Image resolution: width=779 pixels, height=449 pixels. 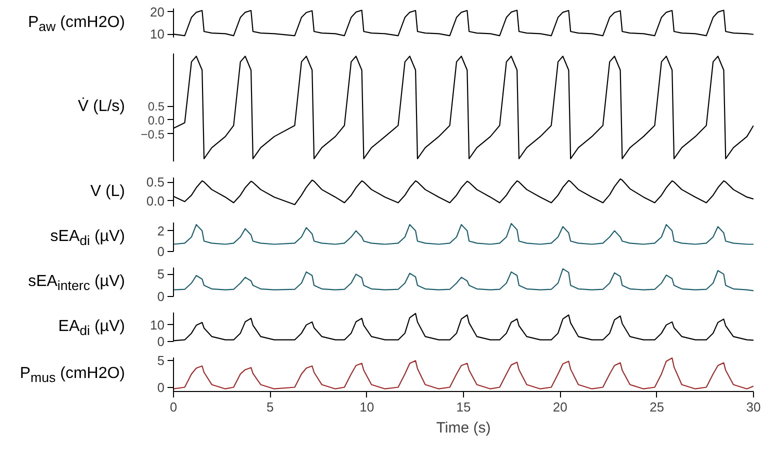 I want to click on y-tick-label: −0.5, so click(x=152, y=134).